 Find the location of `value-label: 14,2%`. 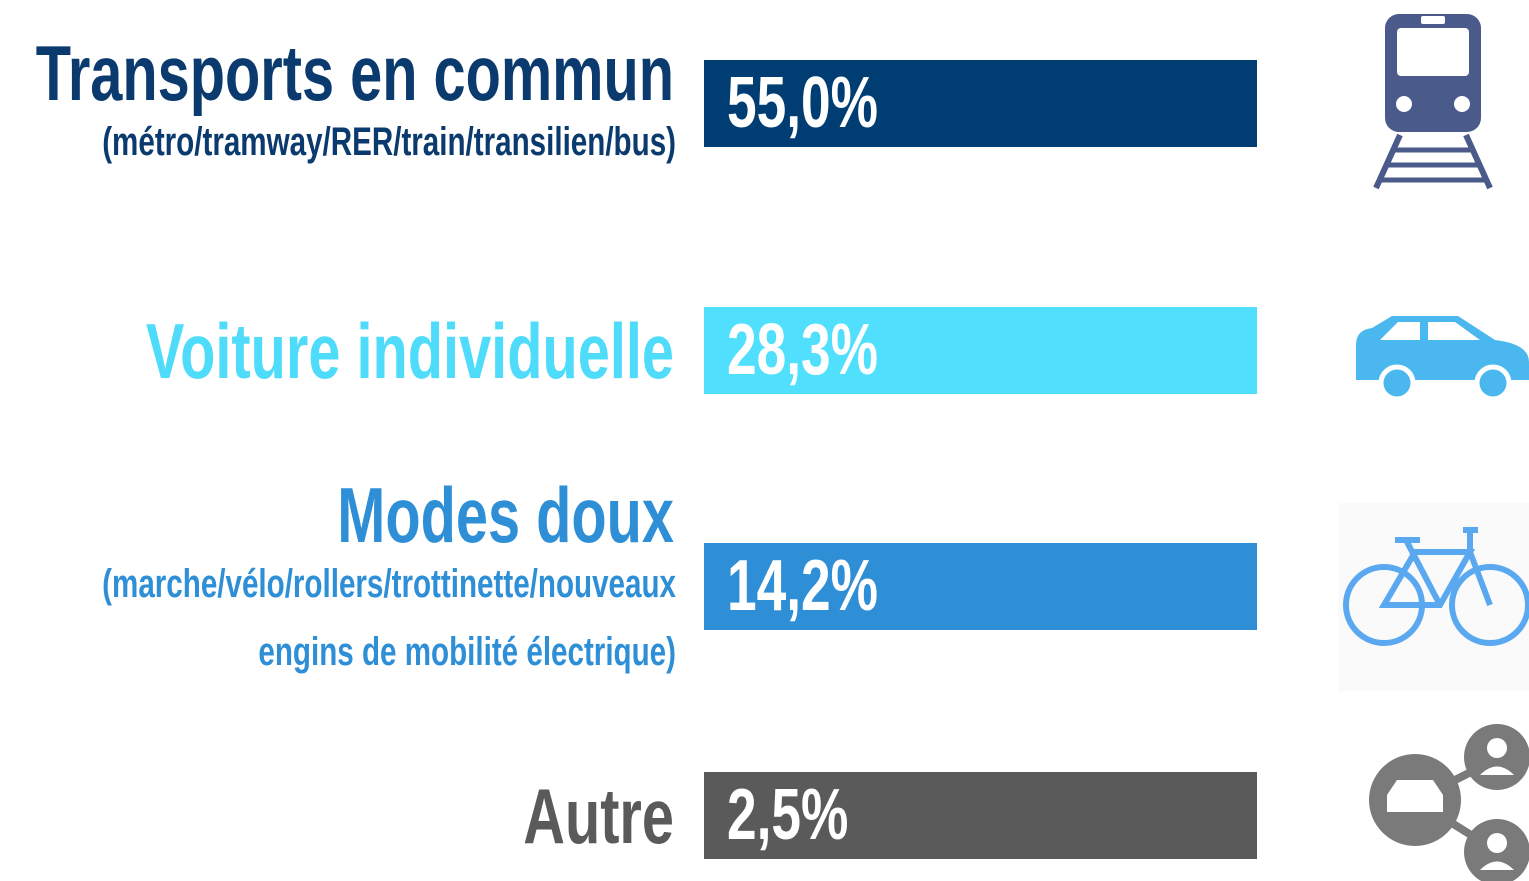

value-label: 14,2% is located at coordinates (802, 586).